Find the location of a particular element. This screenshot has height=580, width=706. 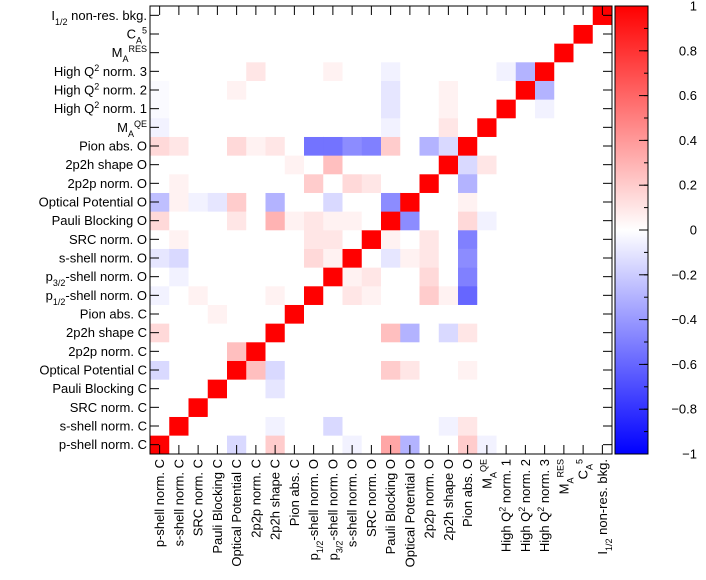

y-label-2p2p-norm-o: 2p2p norm. O is located at coordinates (108, 183).